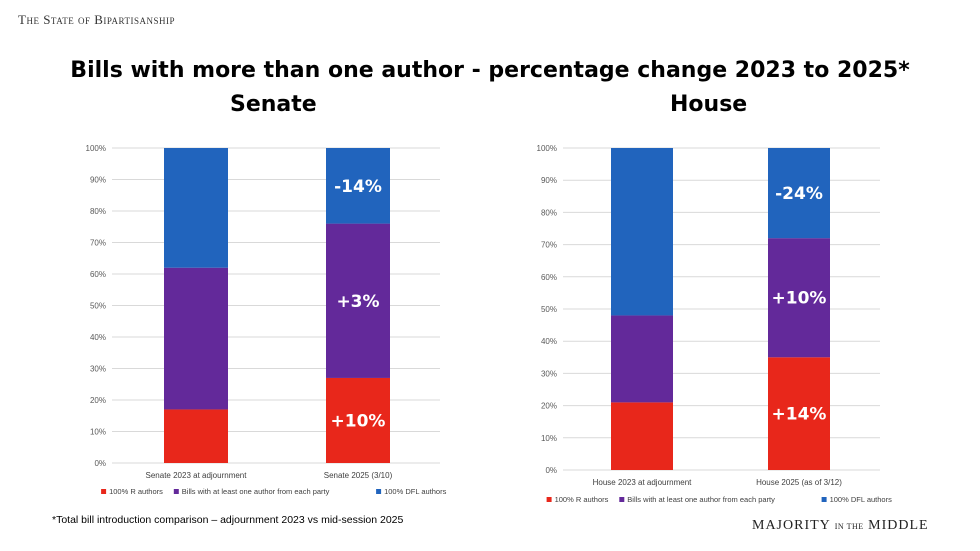  I want to click on brand-main-2: MIDDLE, so click(898, 525).